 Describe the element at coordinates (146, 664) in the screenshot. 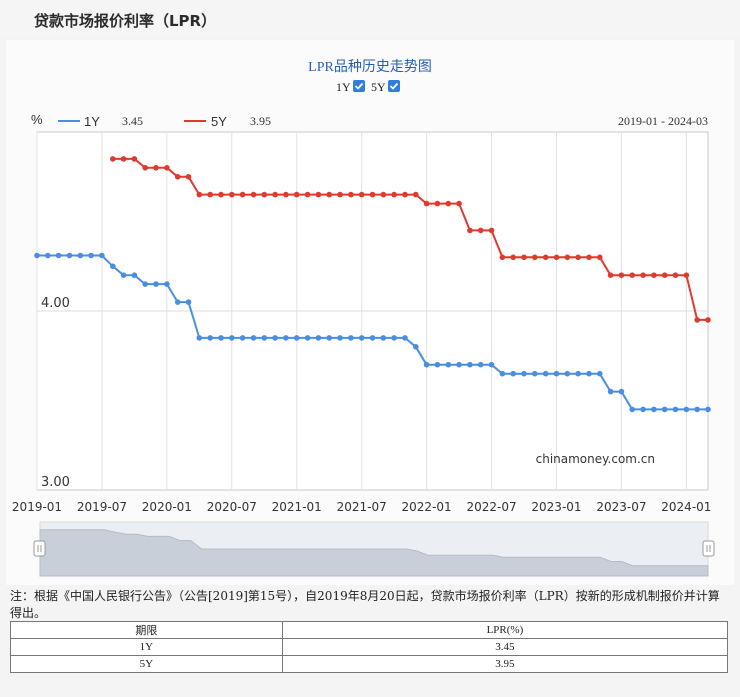

I see `table-cell-term: 5Y` at that location.